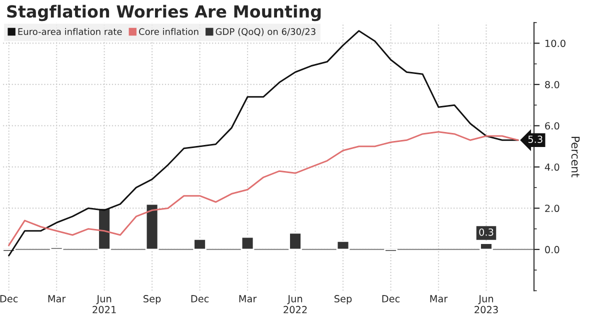  Describe the element at coordinates (70, 32) in the screenshot. I see `legend-label: Euro-area inflation rate` at that location.